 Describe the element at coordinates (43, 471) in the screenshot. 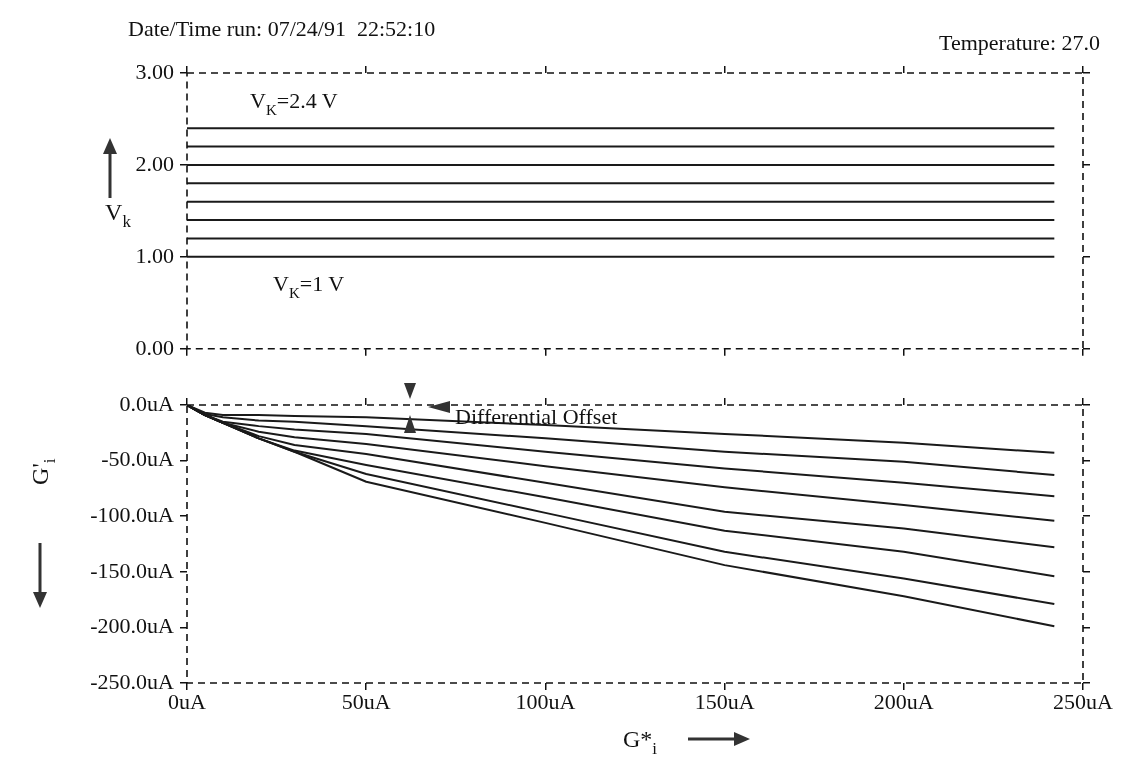

I see `y-axis-title: G'i` at that location.